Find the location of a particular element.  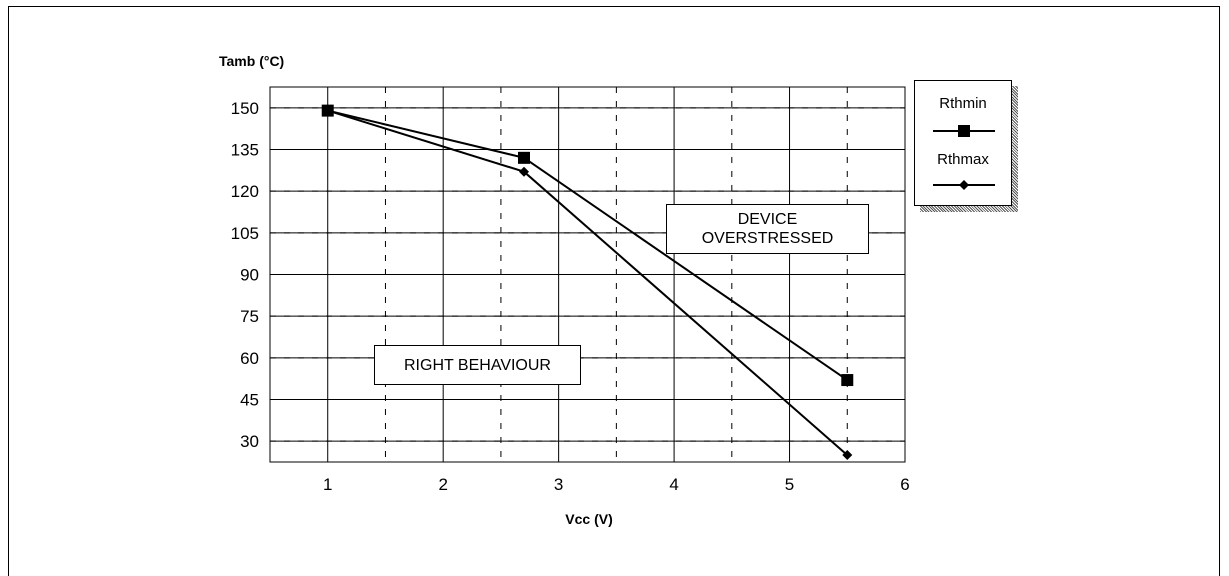

x-tick-label: 4 is located at coordinates (673, 484).